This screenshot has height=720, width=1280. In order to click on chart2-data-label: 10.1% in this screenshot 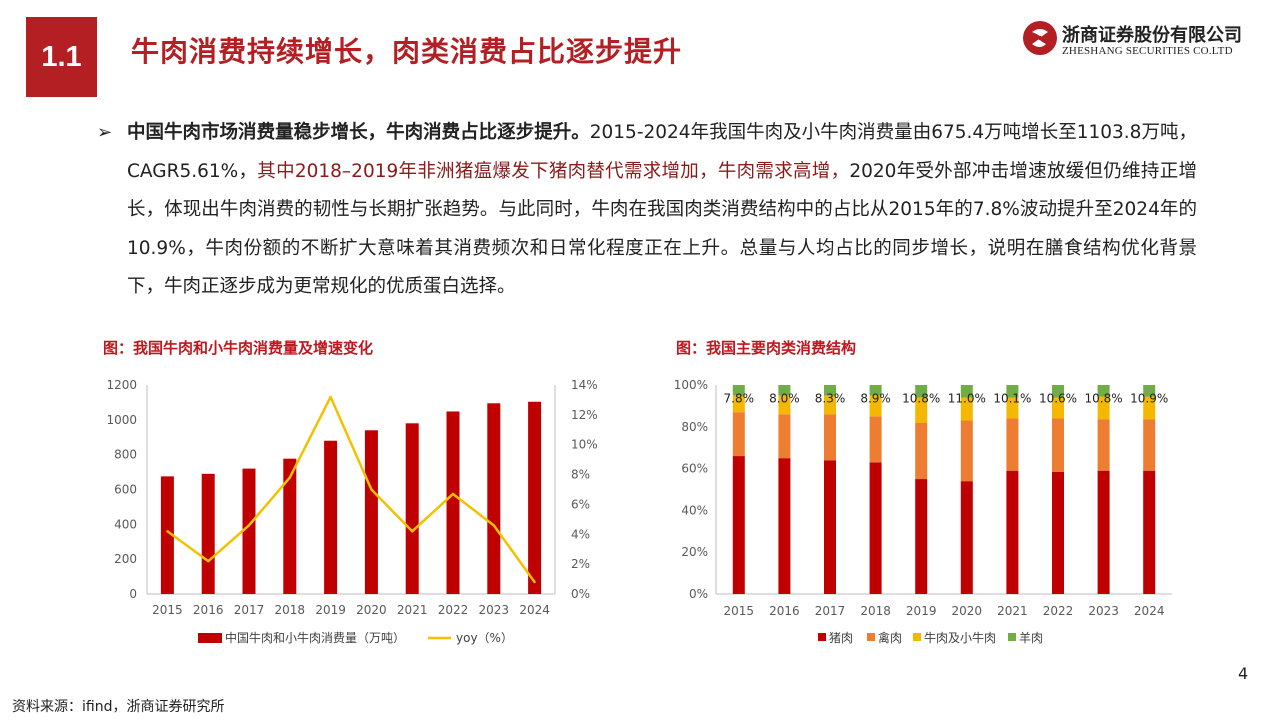, I will do `click(1012, 398)`.